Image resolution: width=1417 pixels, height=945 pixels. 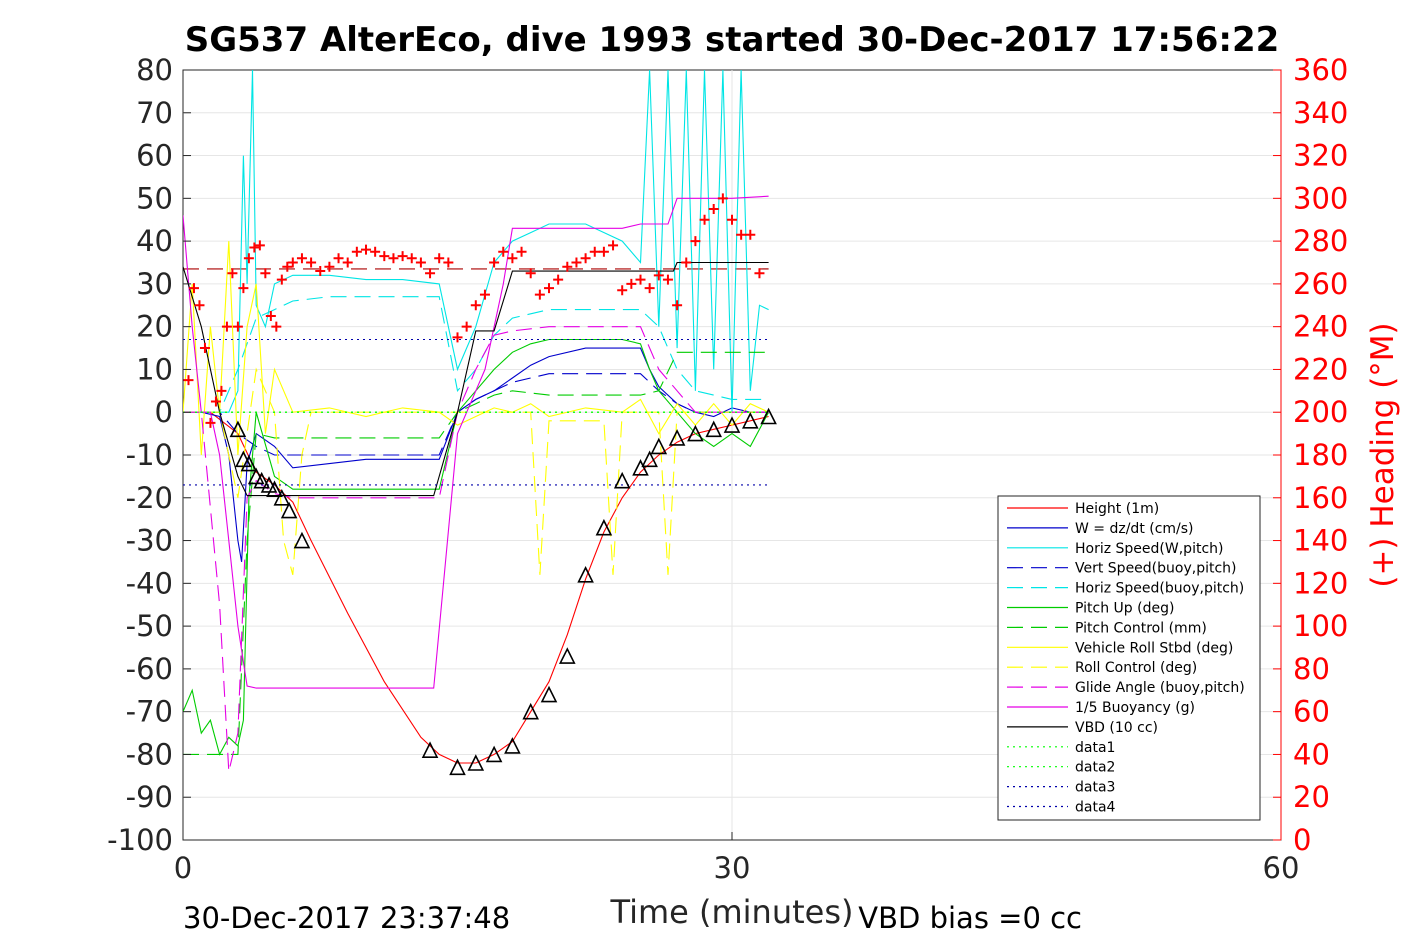 What do you see at coordinates (1160, 688) in the screenshot?
I see `legend-label: Glide Angle (buoy,pitch)` at bounding box center [1160, 688].